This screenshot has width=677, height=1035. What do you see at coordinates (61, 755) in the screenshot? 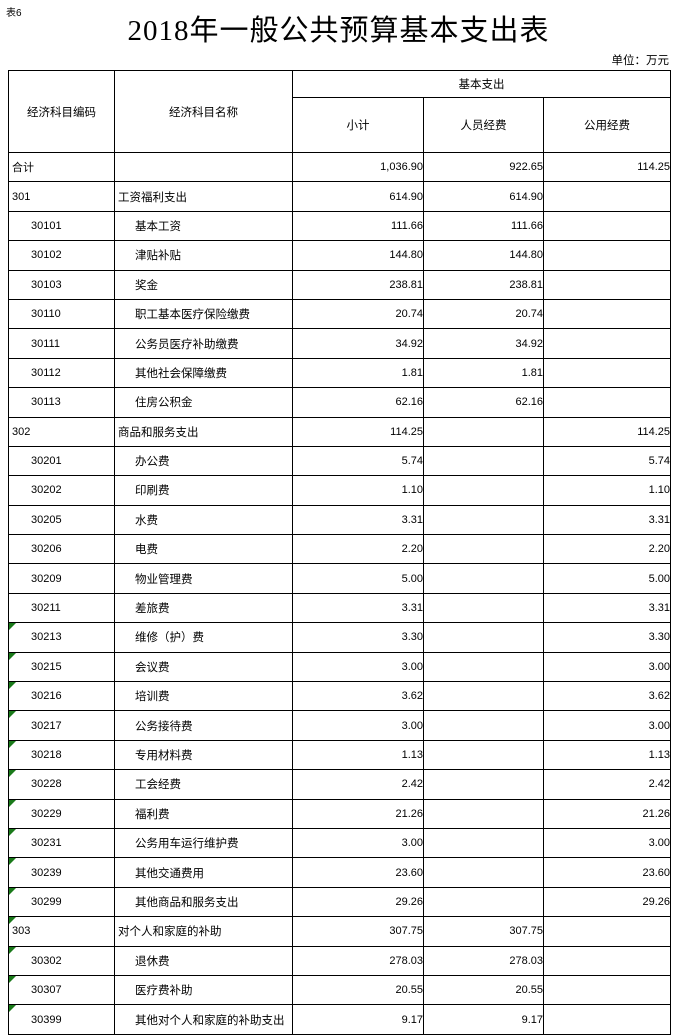
I see `cell-economic-code: 30218` at bounding box center [61, 755].